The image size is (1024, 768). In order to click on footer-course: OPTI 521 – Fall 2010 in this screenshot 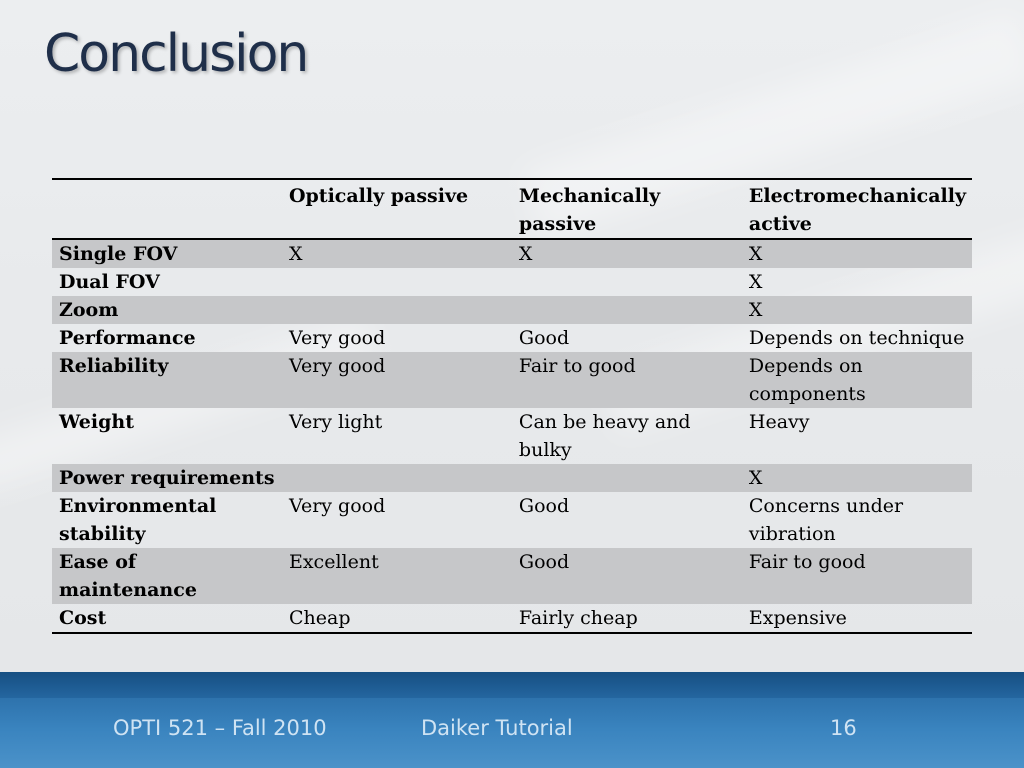, I will do `click(220, 728)`.